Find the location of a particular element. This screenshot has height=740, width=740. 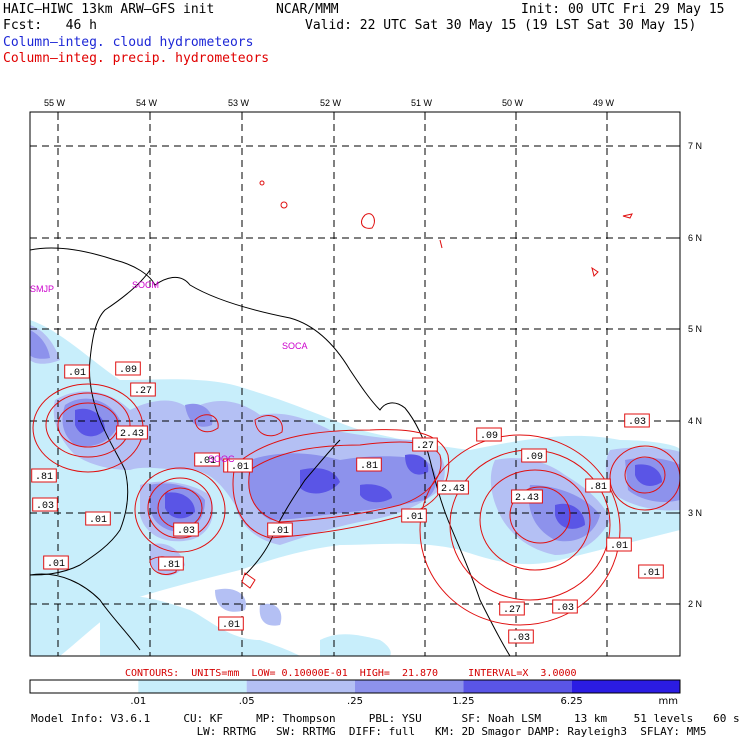

init-time: Init: 00 UTC Fri 29 May 15 is located at coordinates (623, 9).